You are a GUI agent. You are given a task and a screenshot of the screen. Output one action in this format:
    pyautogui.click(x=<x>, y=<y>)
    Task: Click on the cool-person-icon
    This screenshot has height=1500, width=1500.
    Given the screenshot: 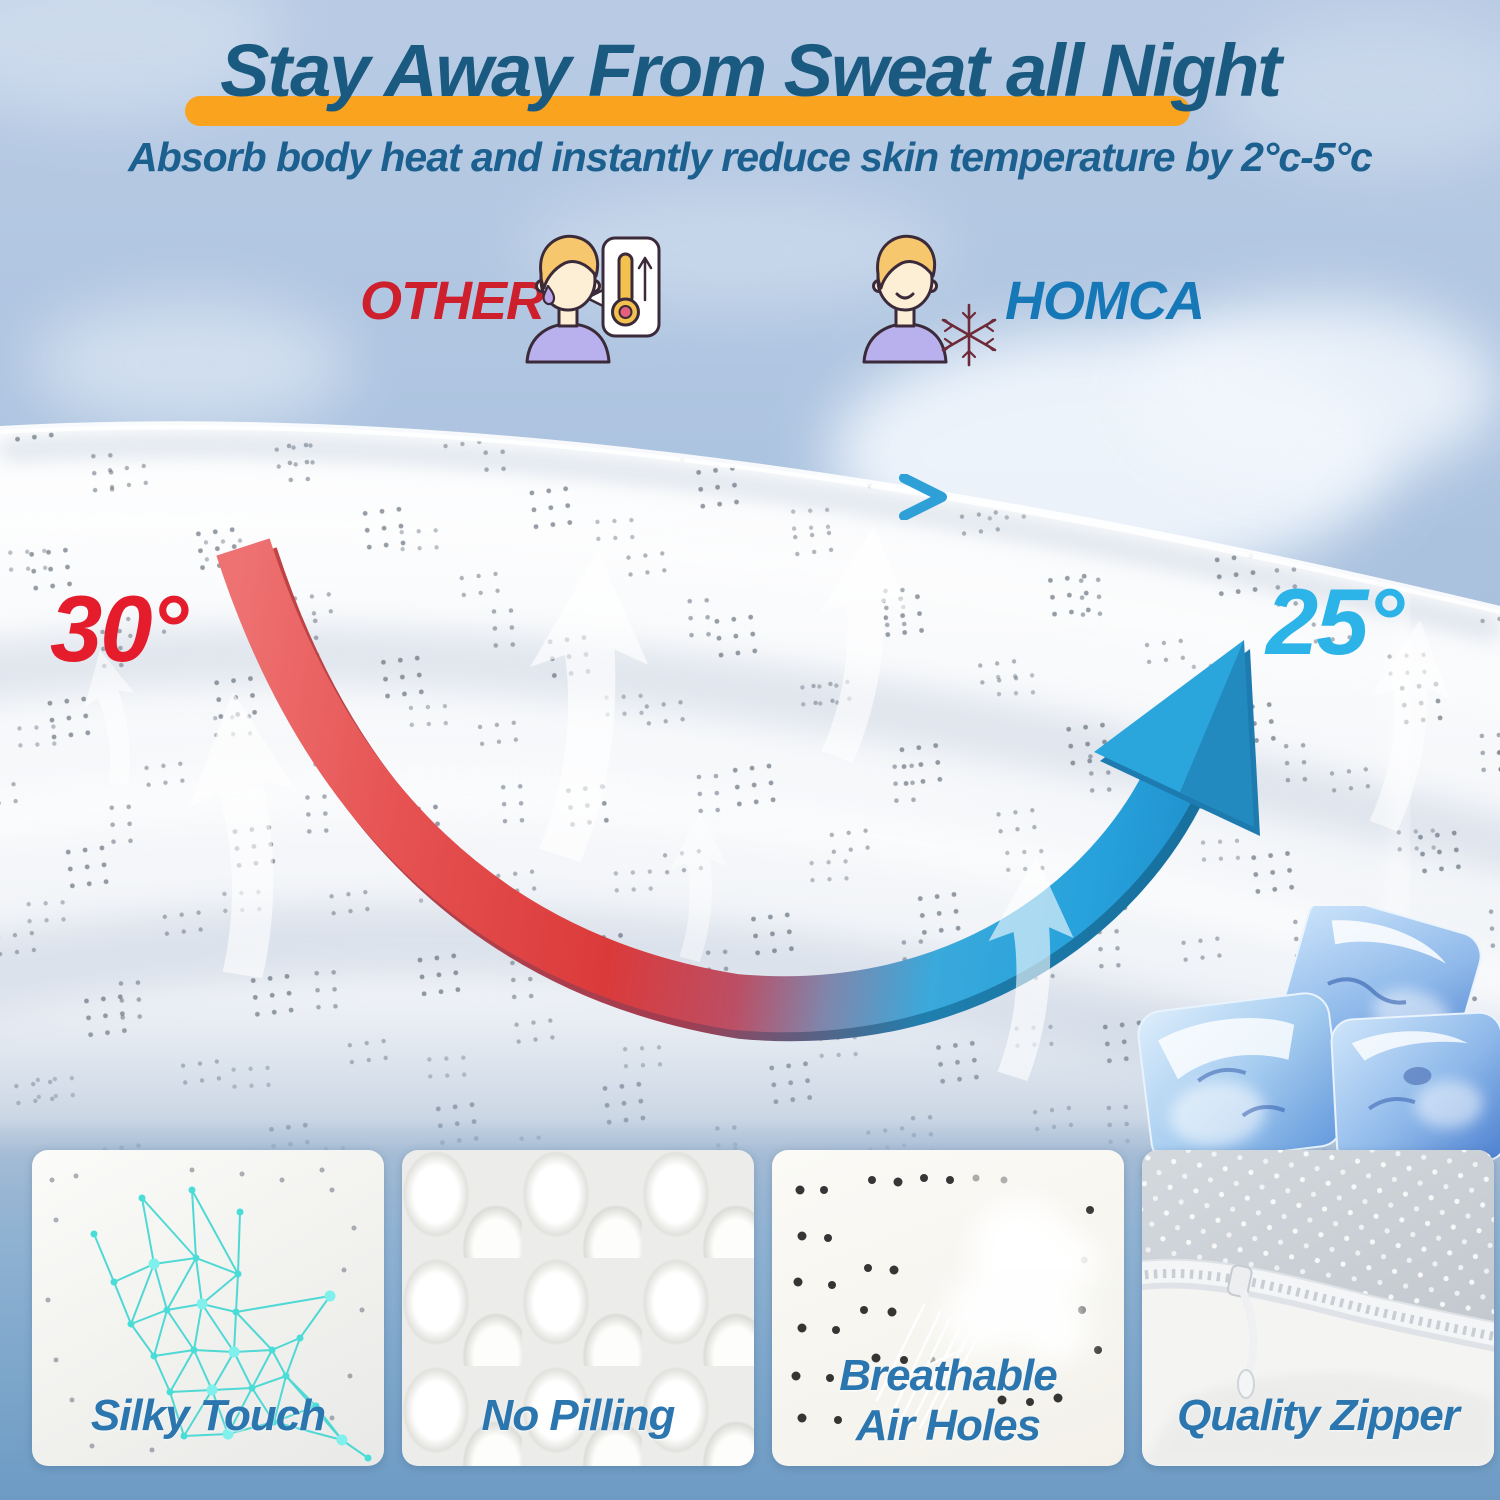 What is the action you would take?
    pyautogui.click(x=929, y=300)
    